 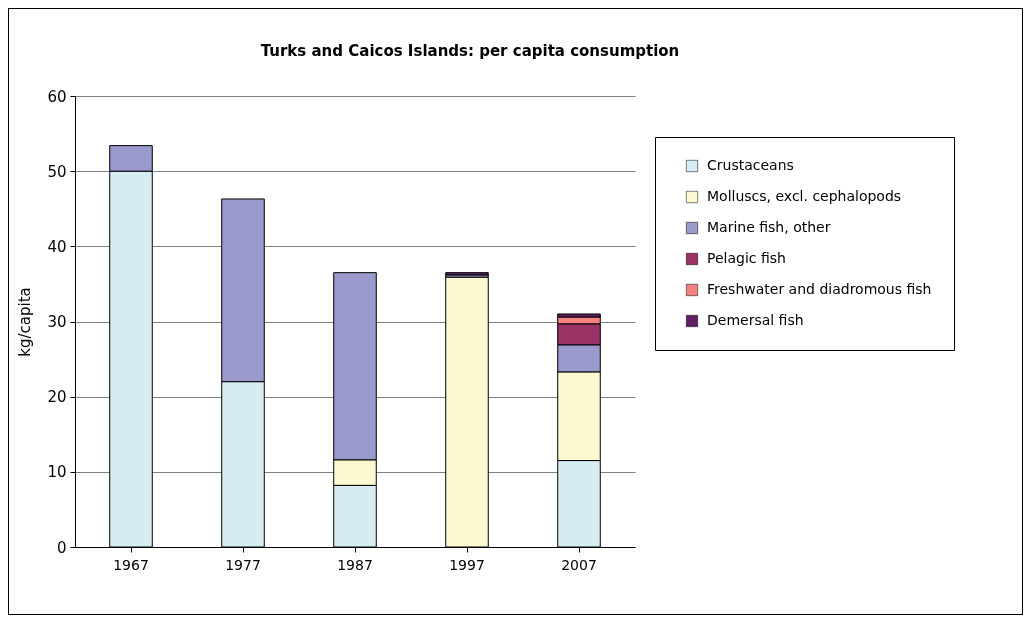 I want to click on x-tick-label: 1997, so click(x=467, y=564).